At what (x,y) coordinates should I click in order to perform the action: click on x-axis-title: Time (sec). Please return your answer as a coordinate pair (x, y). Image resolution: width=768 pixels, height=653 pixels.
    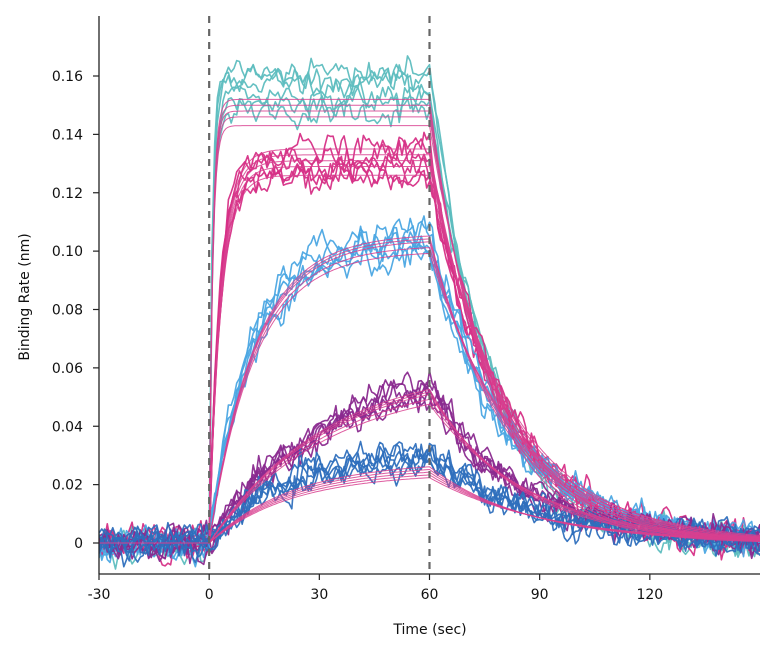
    Looking at the image, I should click on (429, 630).